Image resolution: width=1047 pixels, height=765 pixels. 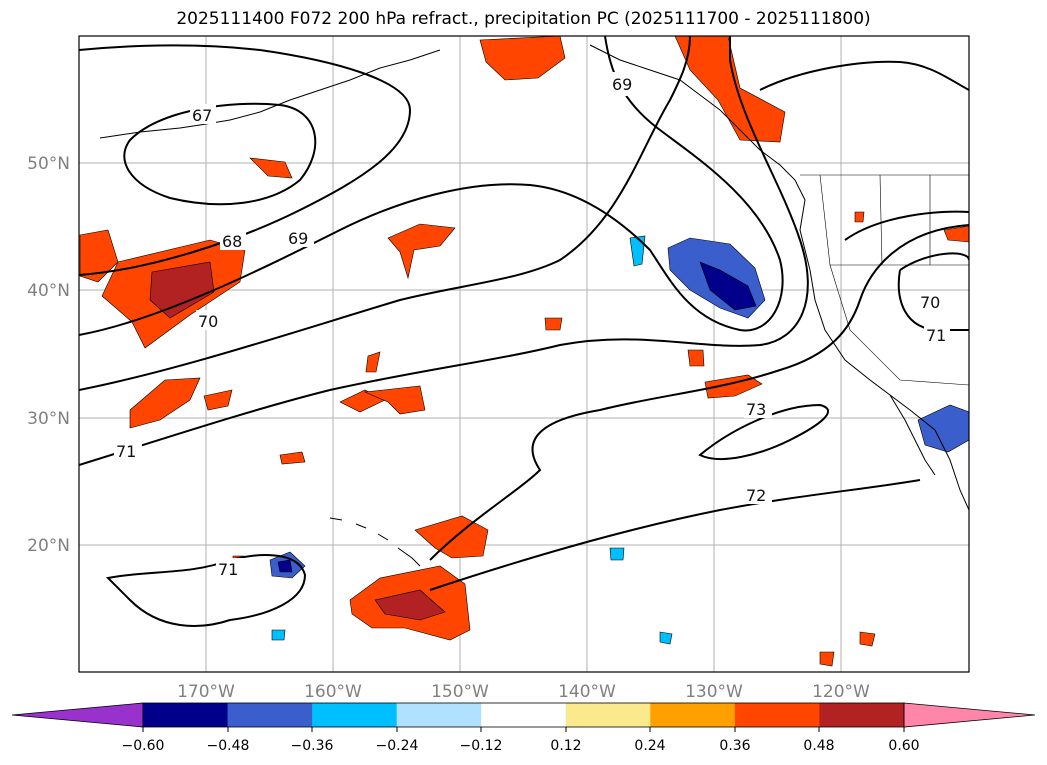 I want to click on lon-tick-label: 160°W, so click(x=333, y=692).